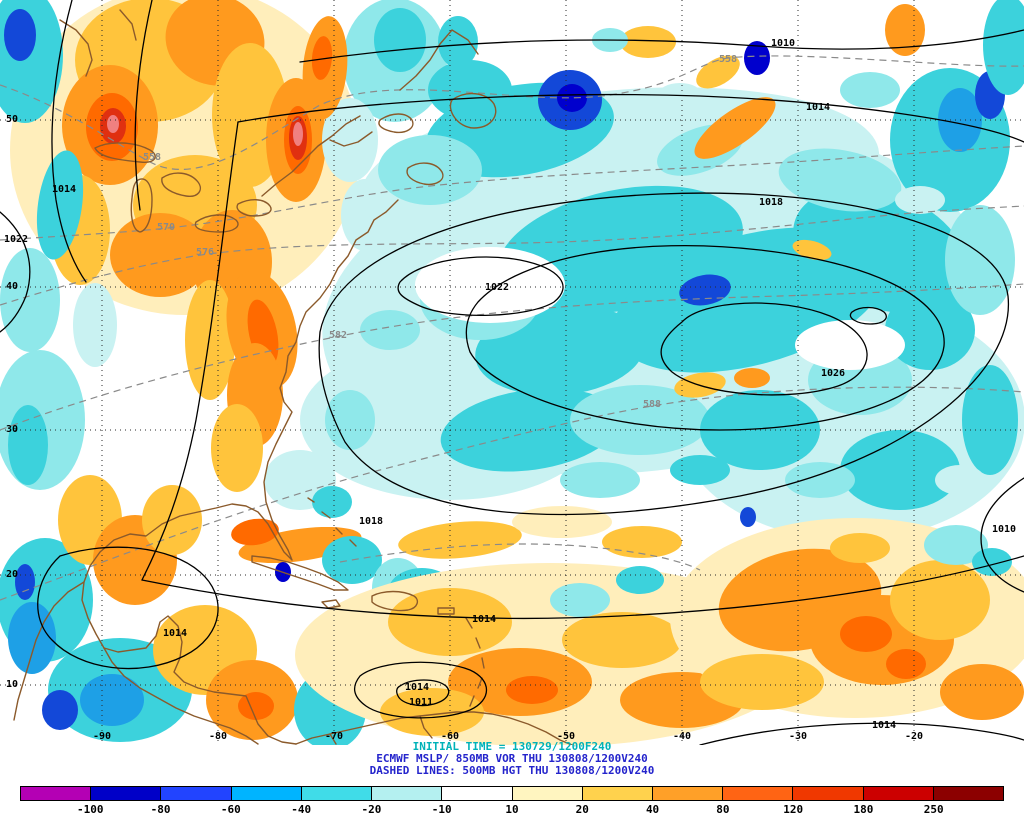  I want to click on colorbar-tick-label: -80, so click(160, 809).